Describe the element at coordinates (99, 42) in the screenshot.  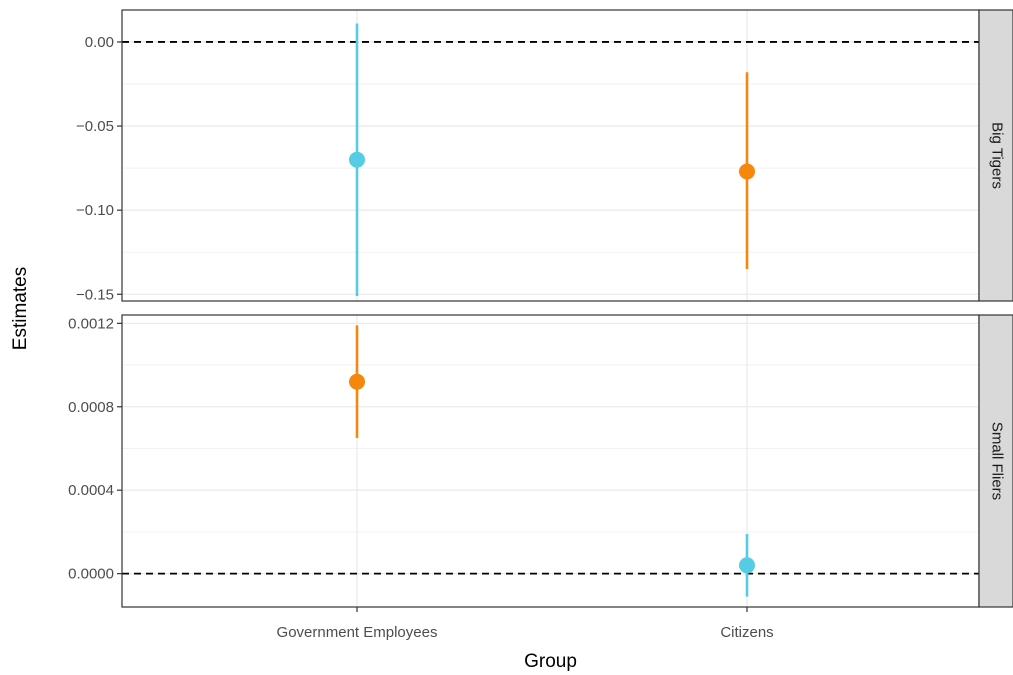
I see `y-tick-label: 0.00` at that location.